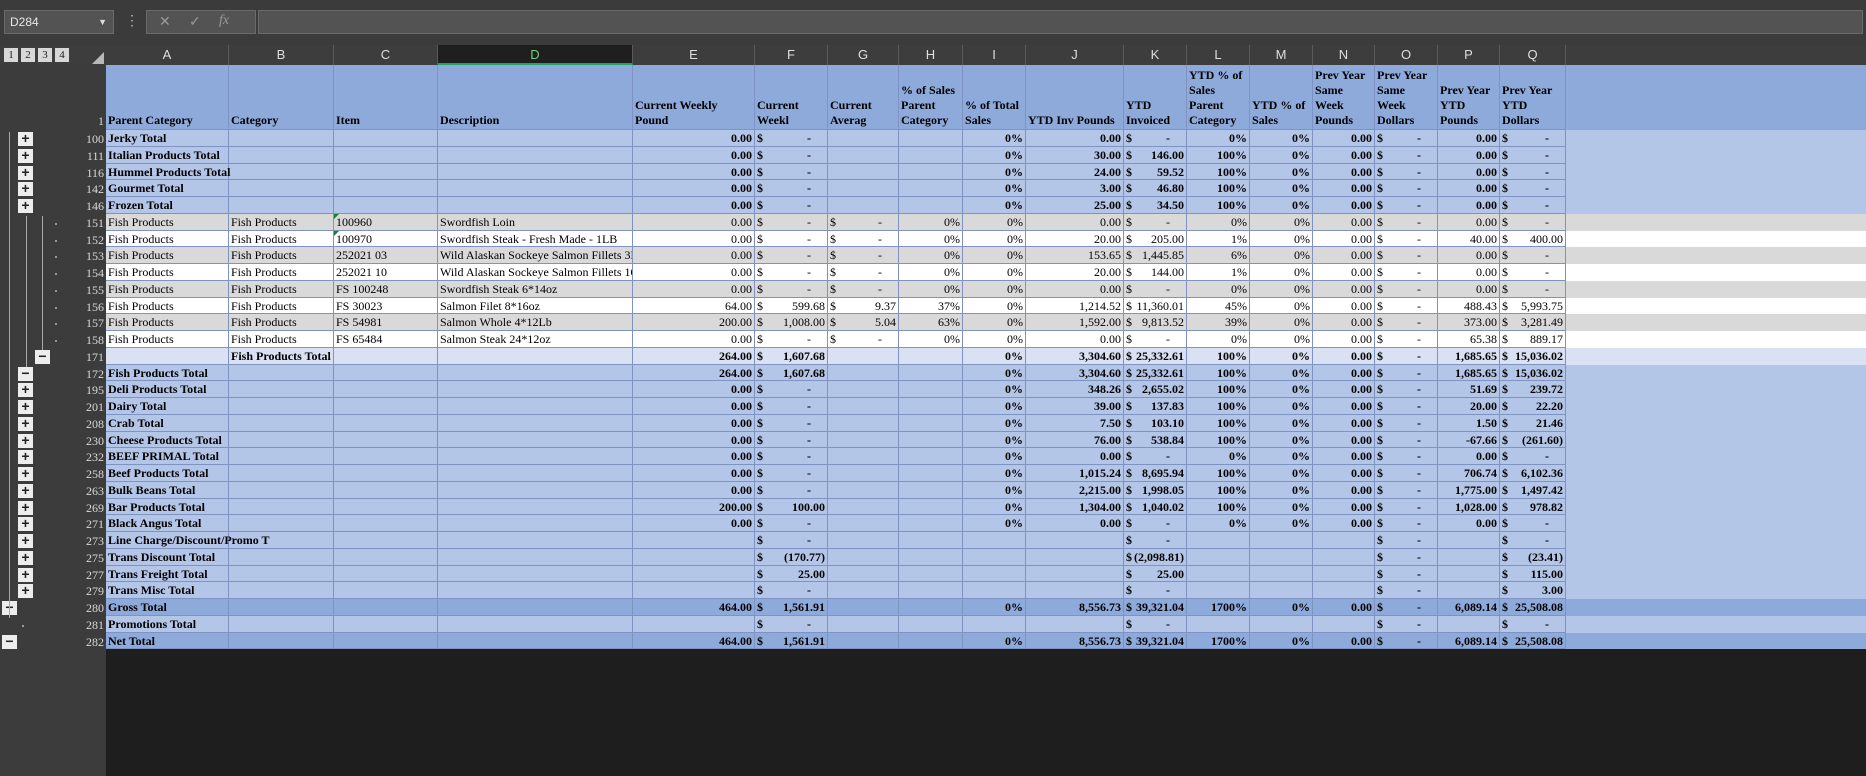  I want to click on cell-d: Swordfish Steak 6*14oz, so click(535, 289).